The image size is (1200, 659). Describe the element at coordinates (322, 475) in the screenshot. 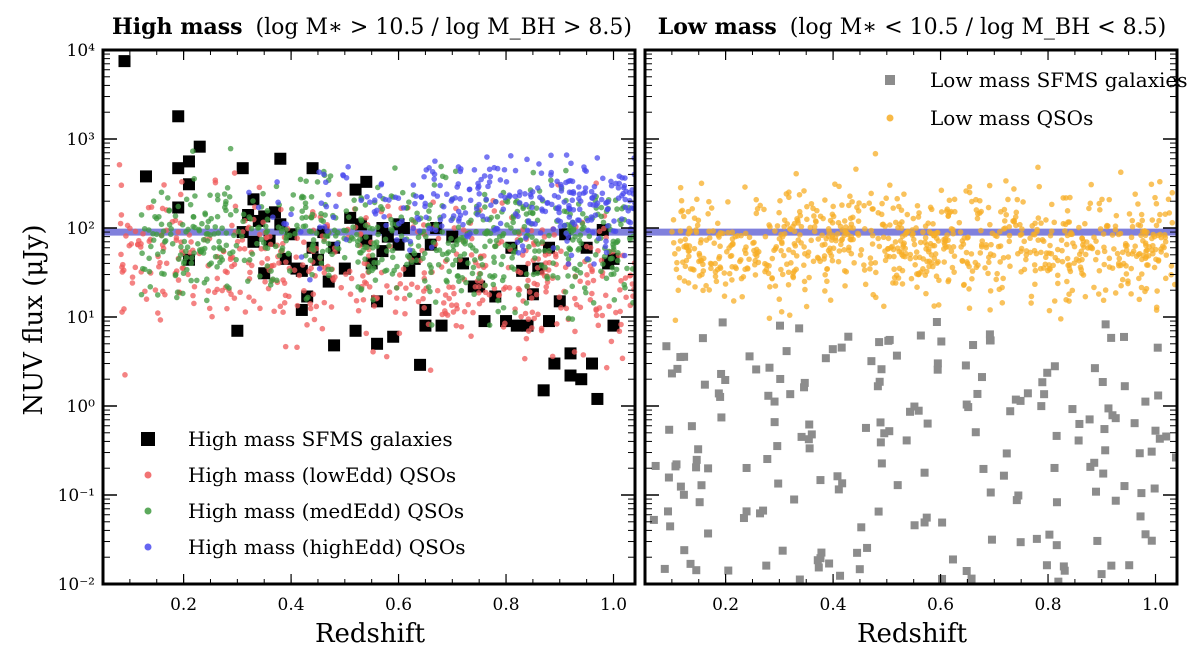

I see `legend-label: High mass (lowEdd) QSOs` at that location.